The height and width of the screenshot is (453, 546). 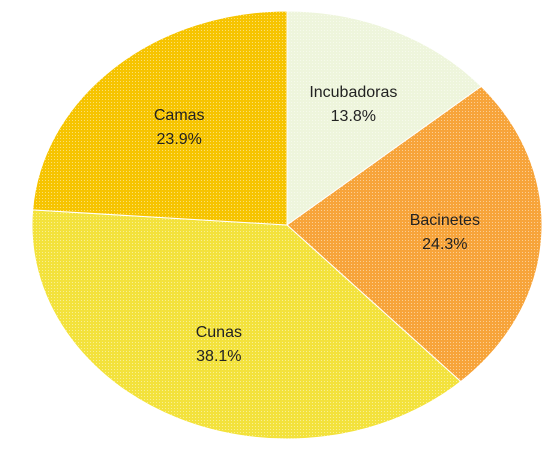 I want to click on slice-label: Incubadoras, so click(x=353, y=92).